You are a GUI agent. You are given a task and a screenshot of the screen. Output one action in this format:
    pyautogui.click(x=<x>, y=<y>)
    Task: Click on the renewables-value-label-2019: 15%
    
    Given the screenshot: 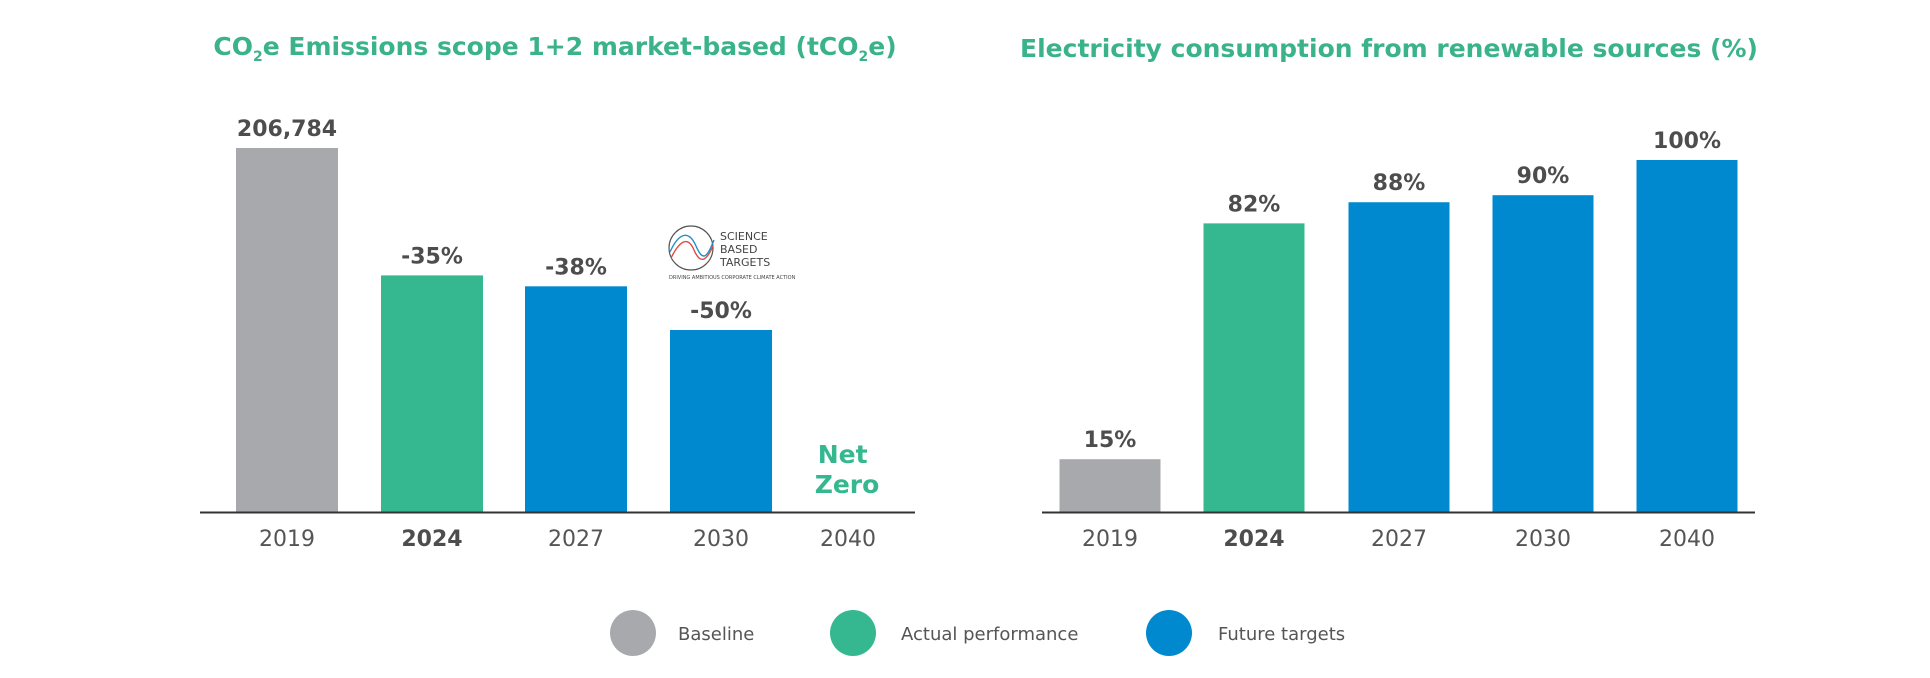 What is the action you would take?
    pyautogui.click(x=1110, y=440)
    